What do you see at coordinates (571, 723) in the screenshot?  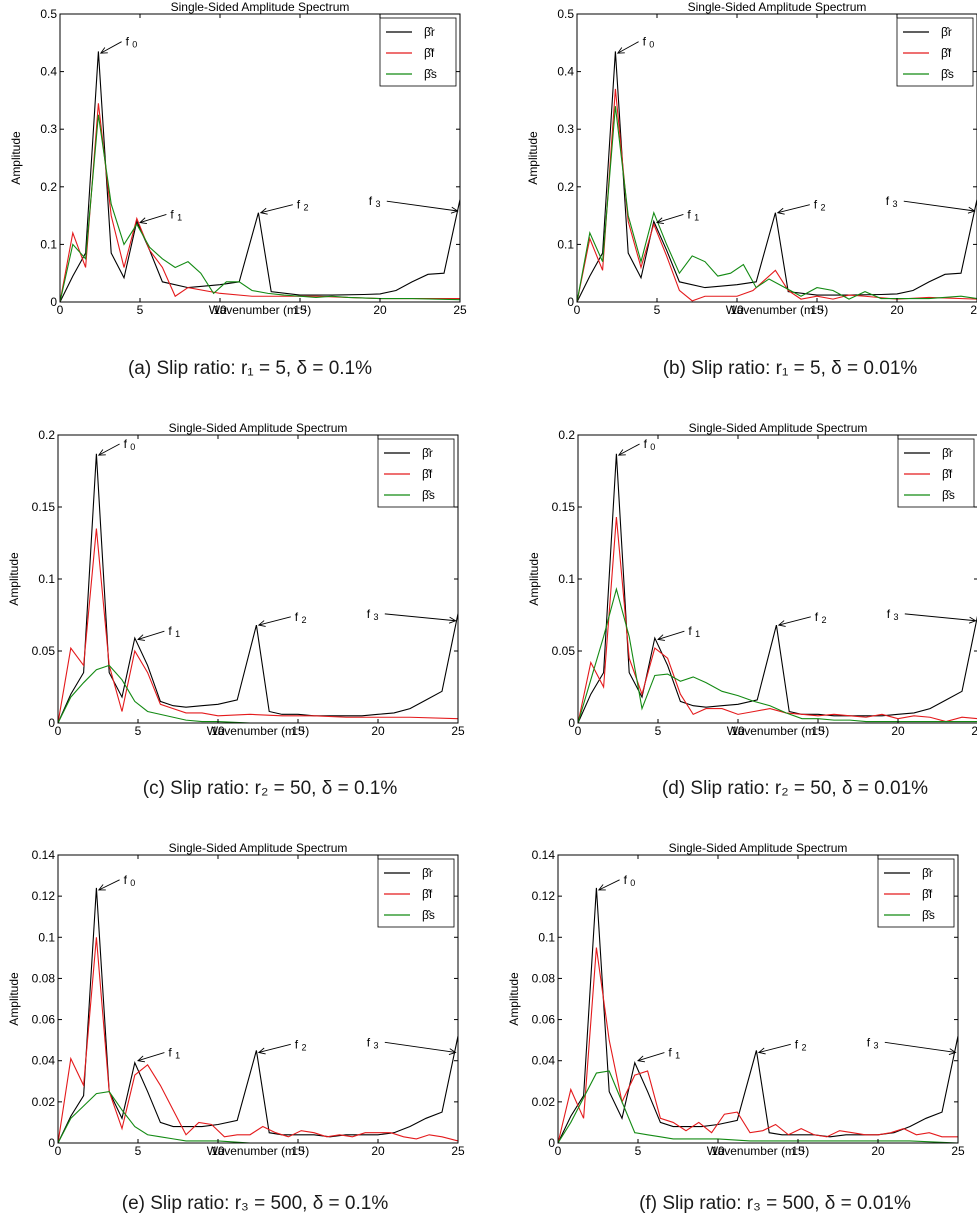 I see `y-tick-label: 0` at bounding box center [571, 723].